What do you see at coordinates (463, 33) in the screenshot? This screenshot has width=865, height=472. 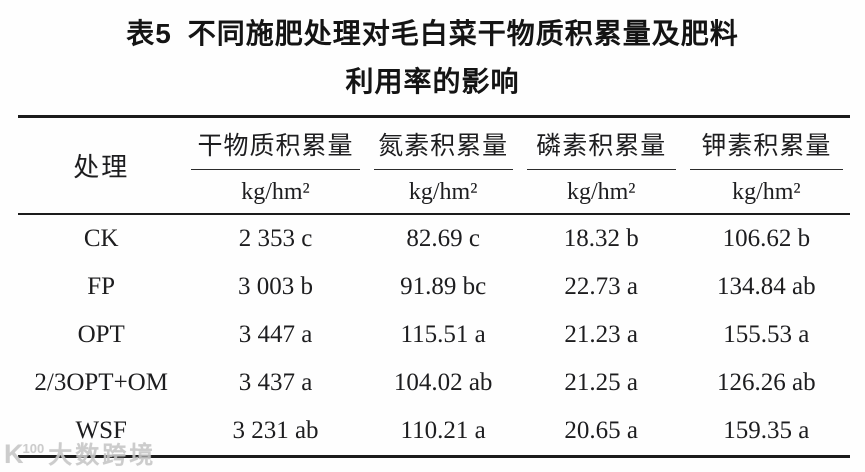 I see `caption-title-part1: 不同施肥处理对毛白菜干物质积累量及肥料` at bounding box center [463, 33].